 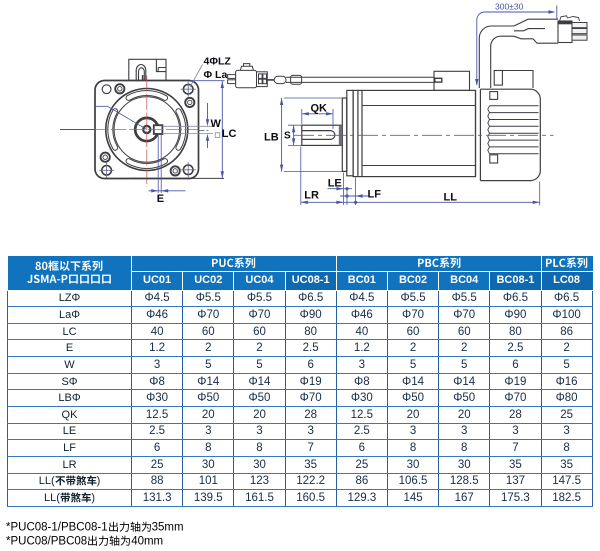 I want to click on svg-text: E, so click(x=160, y=199).